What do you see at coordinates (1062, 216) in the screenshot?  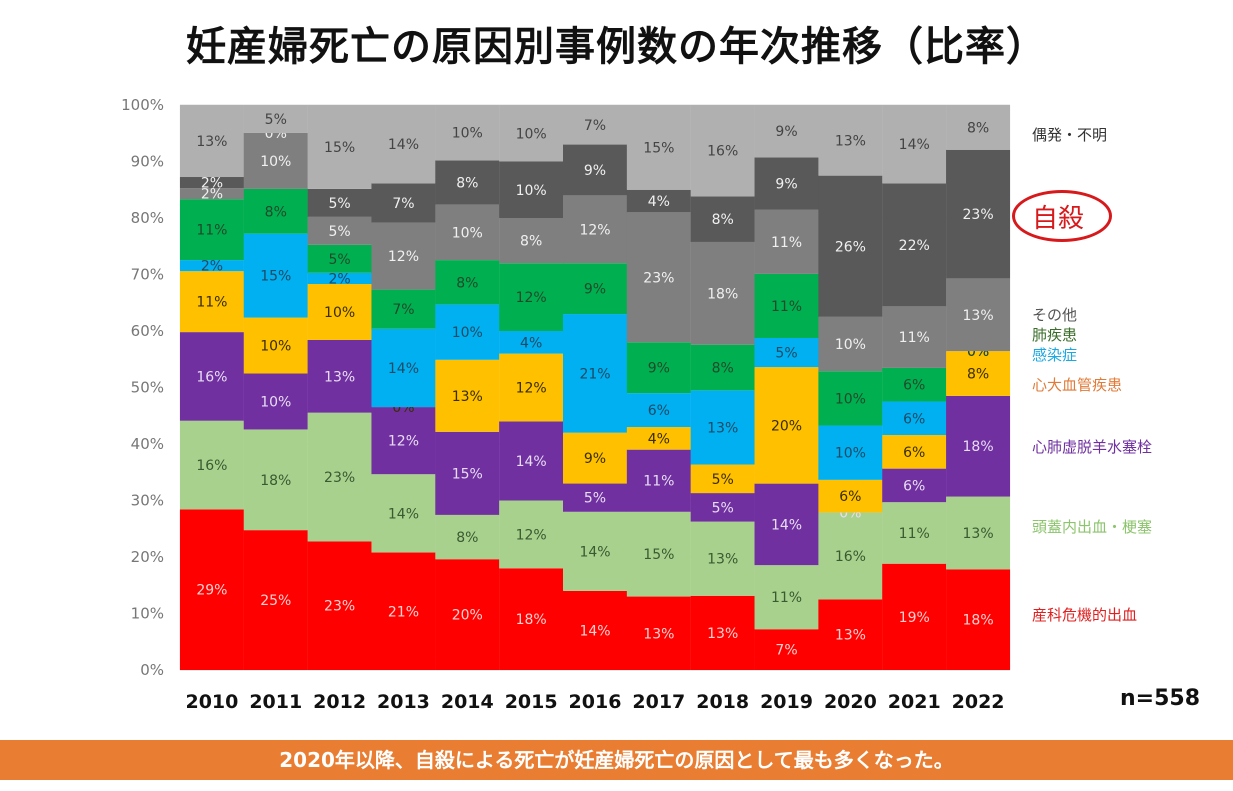 I see `highlight-circle` at bounding box center [1062, 216].